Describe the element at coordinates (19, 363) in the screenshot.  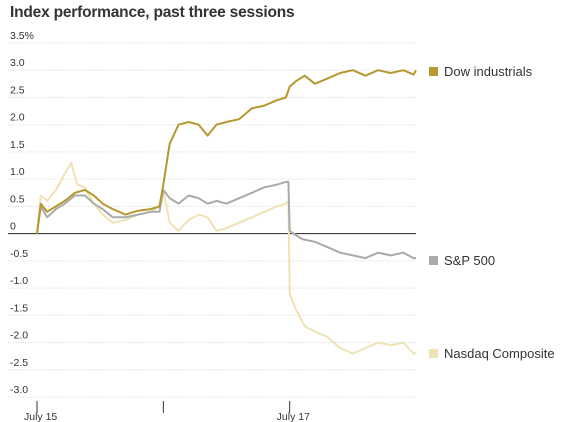
I see `y-tick-label: -2.5` at that location.